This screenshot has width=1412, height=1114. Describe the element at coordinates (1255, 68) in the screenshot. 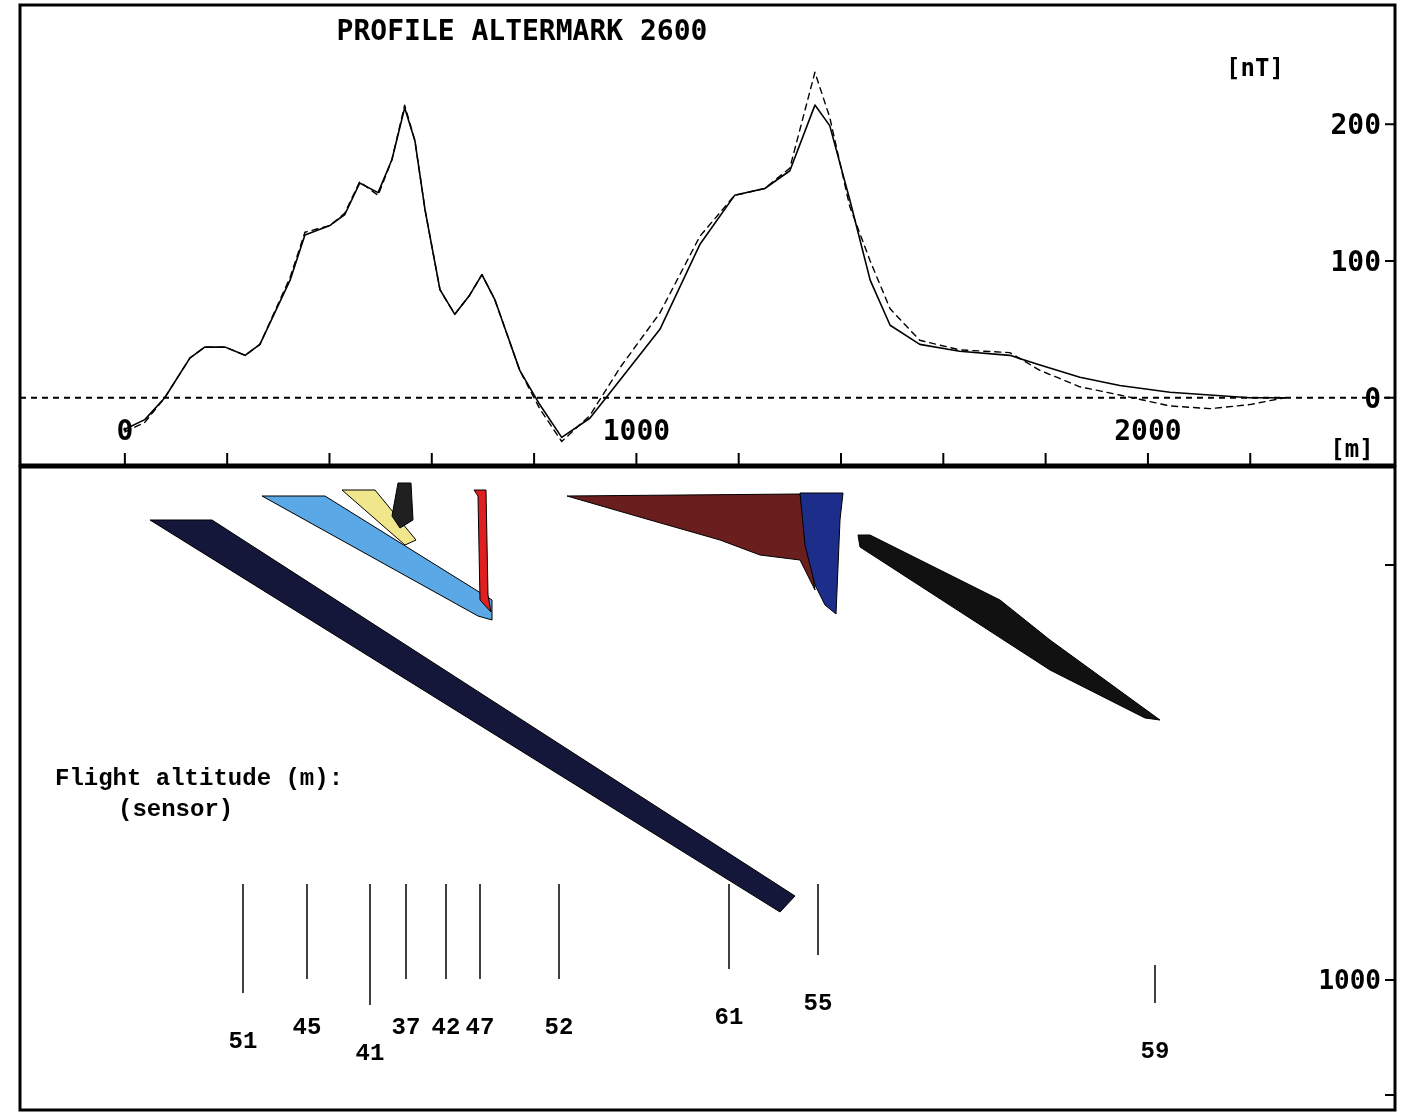

I see `y-axis-title: [nT]` at that location.